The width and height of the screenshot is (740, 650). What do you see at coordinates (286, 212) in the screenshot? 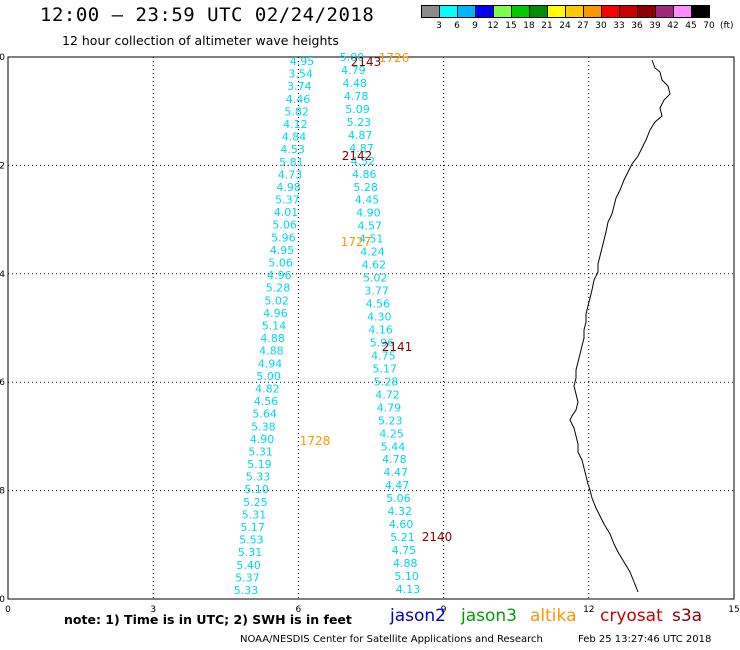
I see `swh-value: 4.01` at bounding box center [286, 212].